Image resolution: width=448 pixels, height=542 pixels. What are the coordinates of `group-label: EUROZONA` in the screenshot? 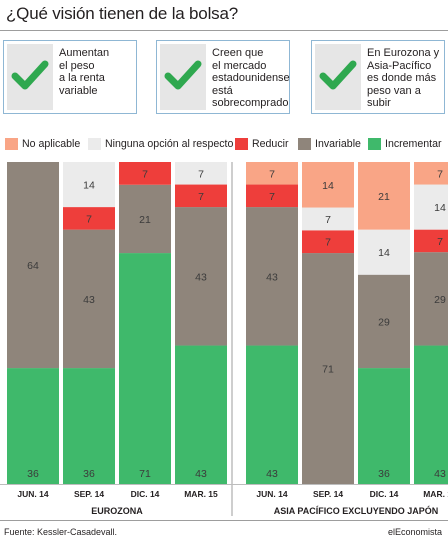 It's located at (117, 511).